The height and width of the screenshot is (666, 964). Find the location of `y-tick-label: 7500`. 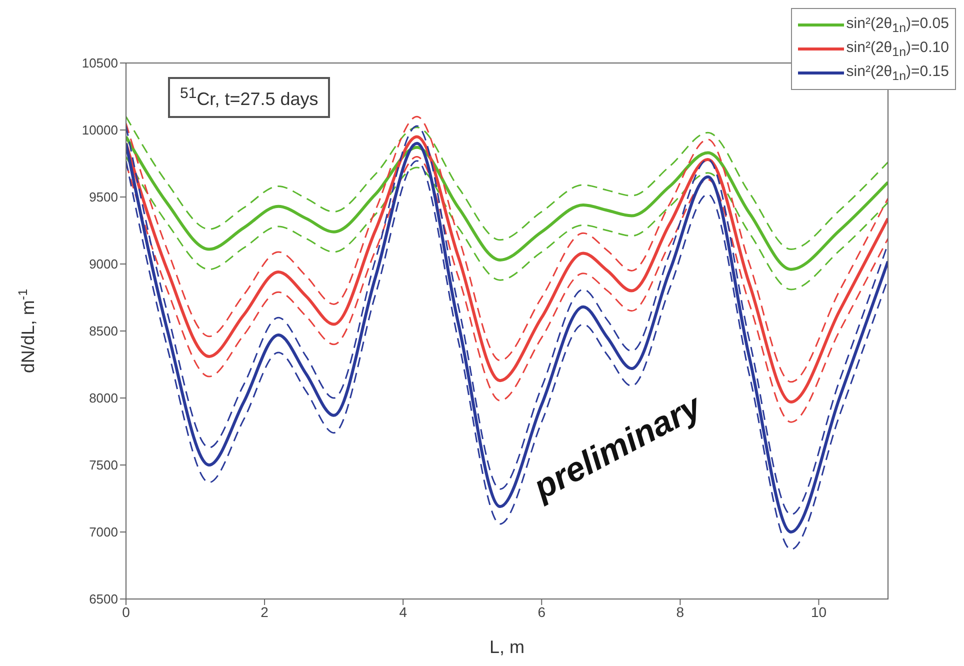

y-tick-label: 7500 is located at coordinates (103, 465).